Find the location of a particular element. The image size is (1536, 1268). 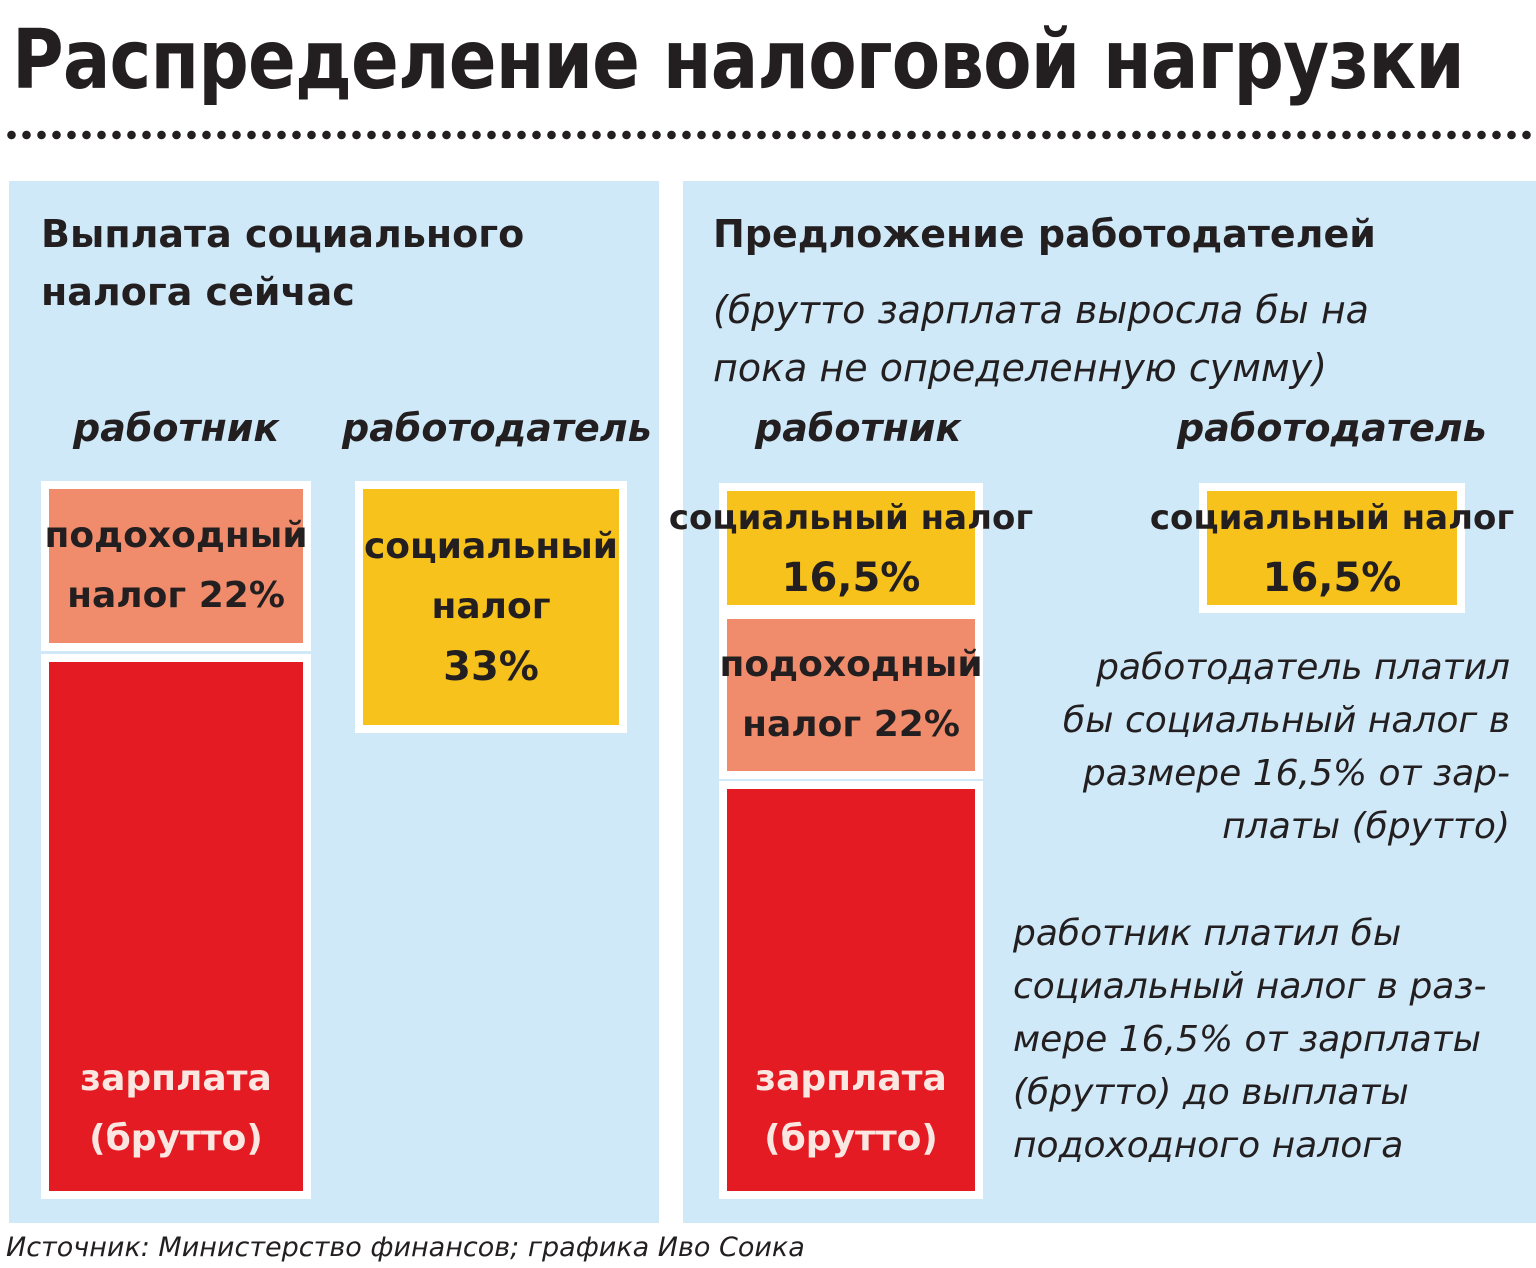

note-line: подоходного налога is located at coordinates (1208, 1145).